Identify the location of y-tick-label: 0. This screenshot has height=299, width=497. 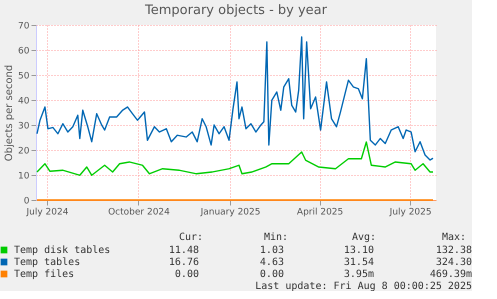
(27, 201).